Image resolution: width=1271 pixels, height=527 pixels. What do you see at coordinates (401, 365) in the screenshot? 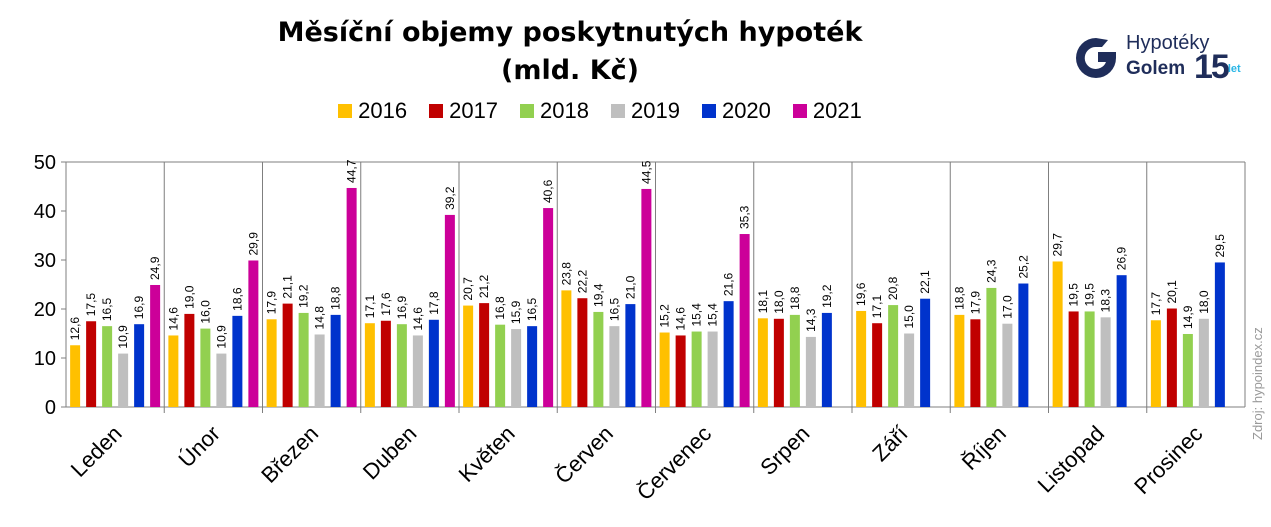
I see `bar-2018-Duben` at bounding box center [401, 365].